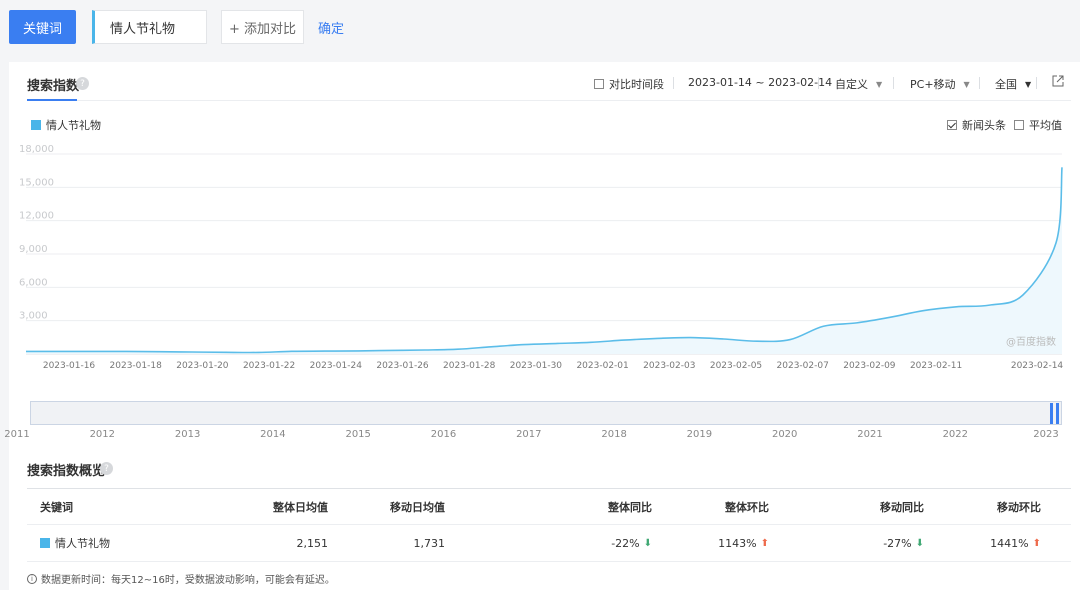 The width and height of the screenshot is (1080, 590). Describe the element at coordinates (546, 413) in the screenshot. I see `timeline-slider` at that location.